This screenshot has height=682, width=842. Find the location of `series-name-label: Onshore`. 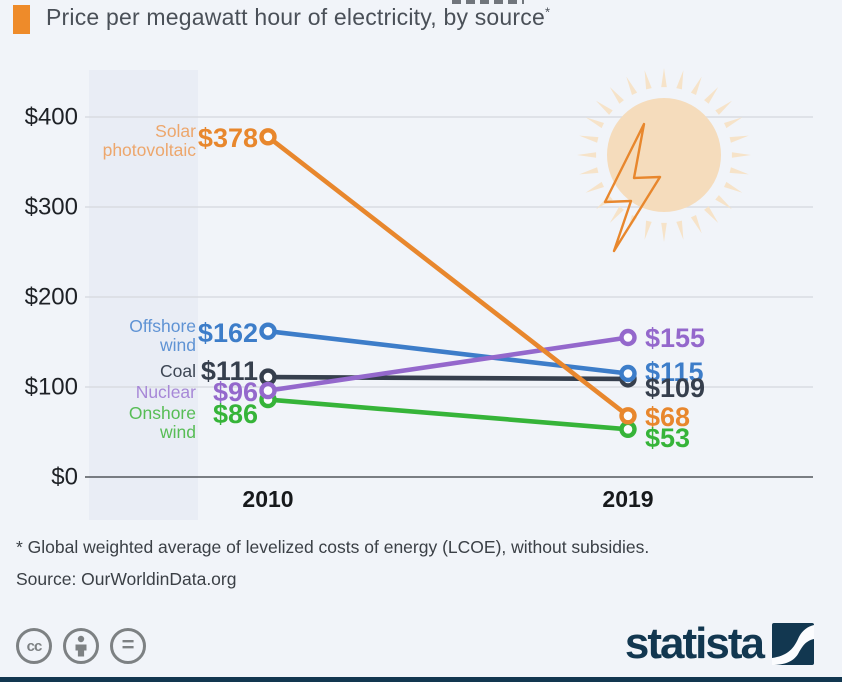

series-name-label: Onshore is located at coordinates (162, 413).